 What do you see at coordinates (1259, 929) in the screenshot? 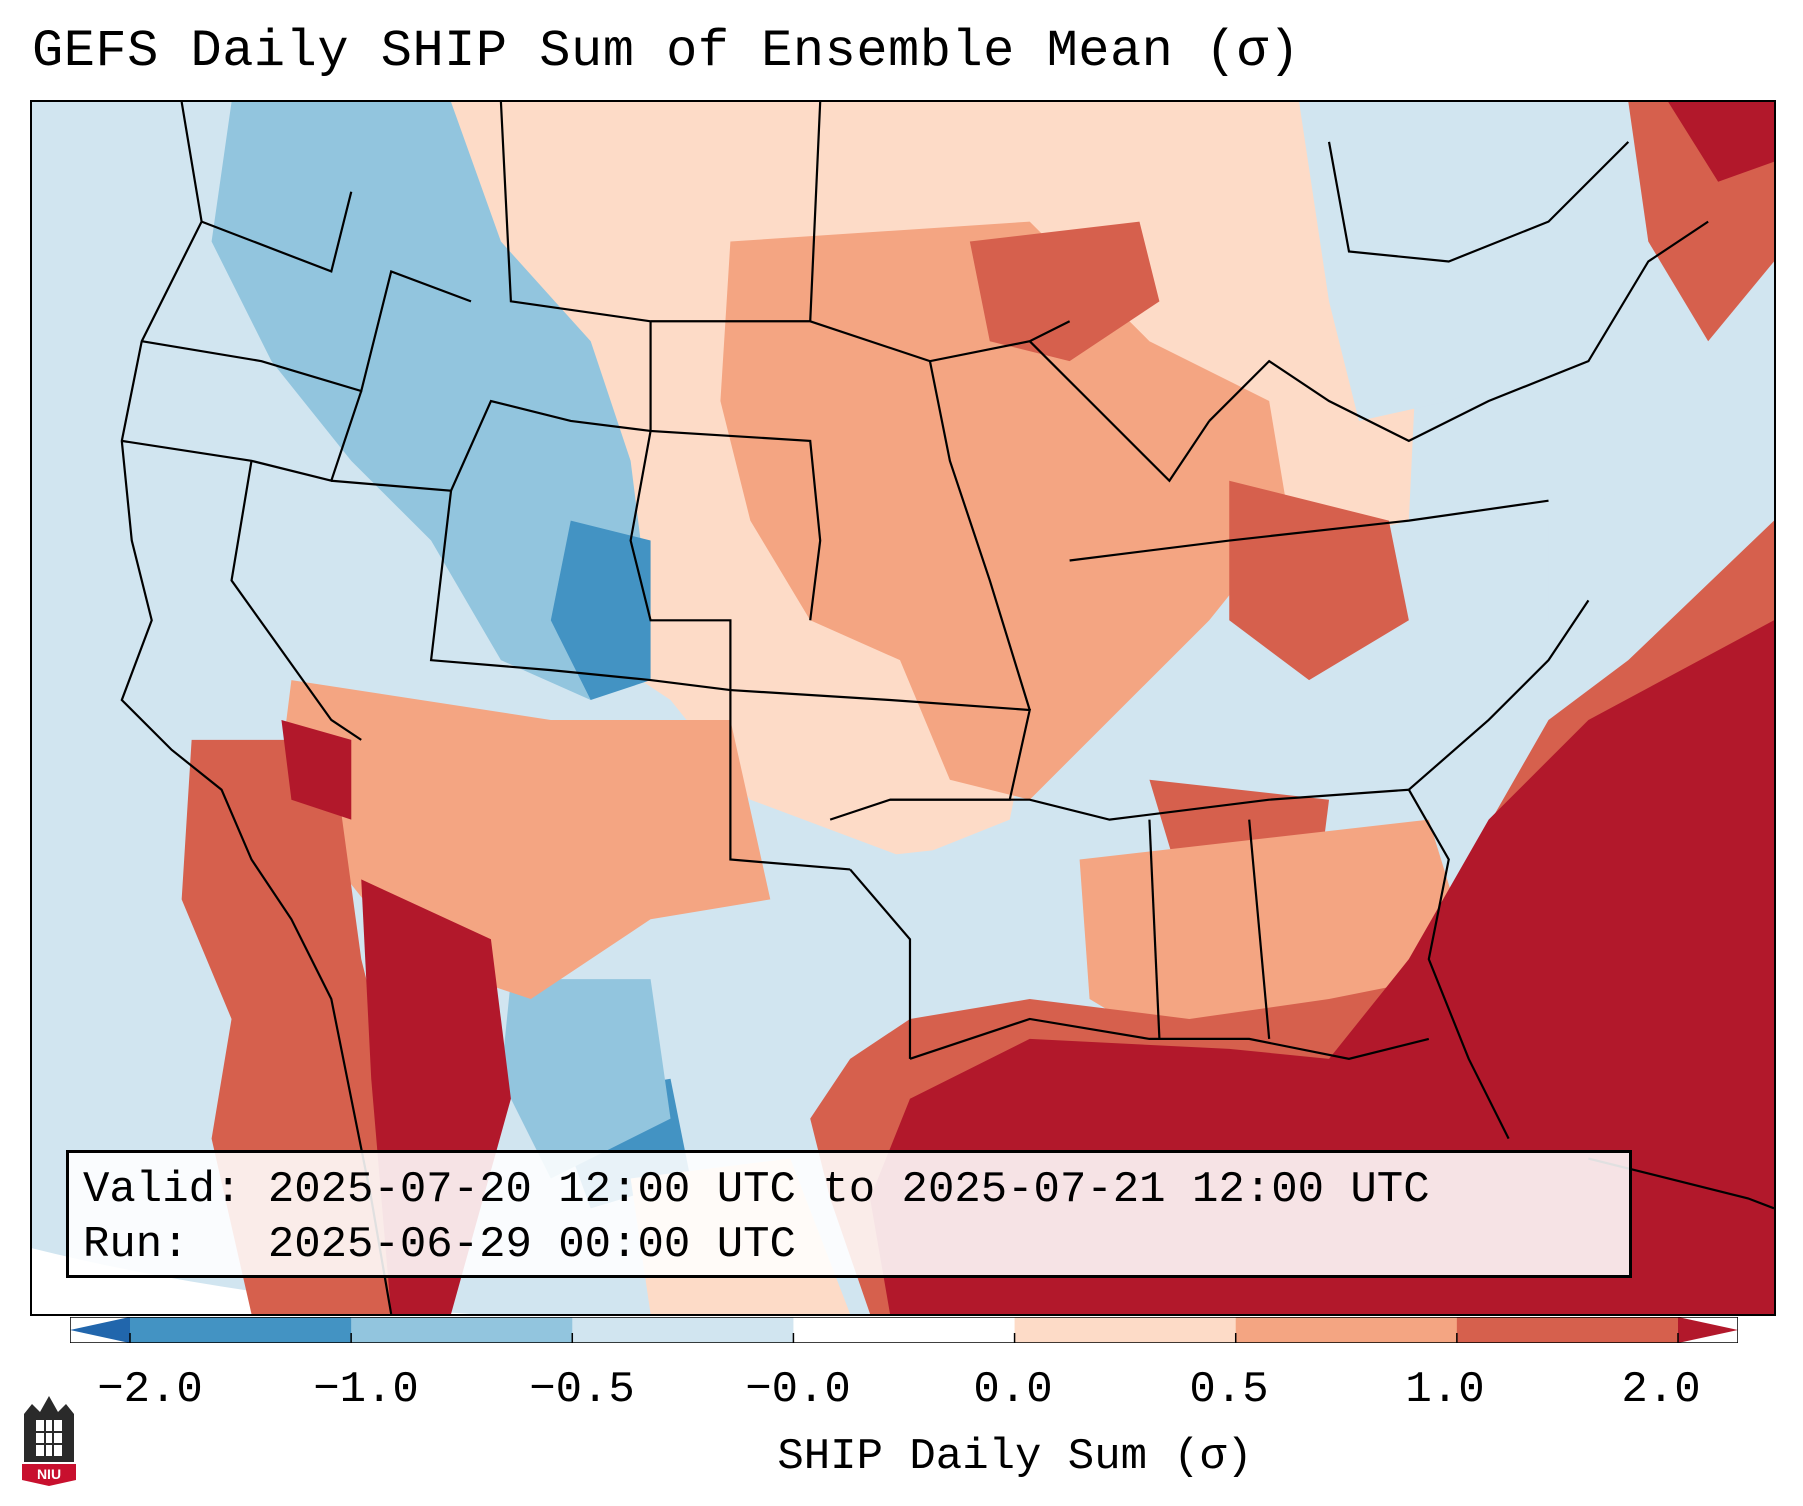
I see `alabama-georgia-border` at bounding box center [1259, 929].